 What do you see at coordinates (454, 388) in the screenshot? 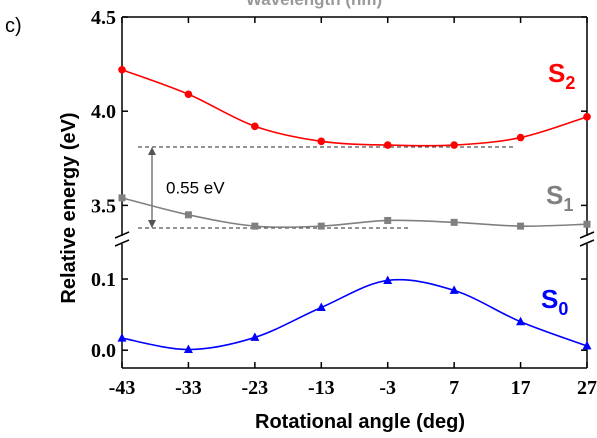
I see `x-tick-label: 7` at bounding box center [454, 388].